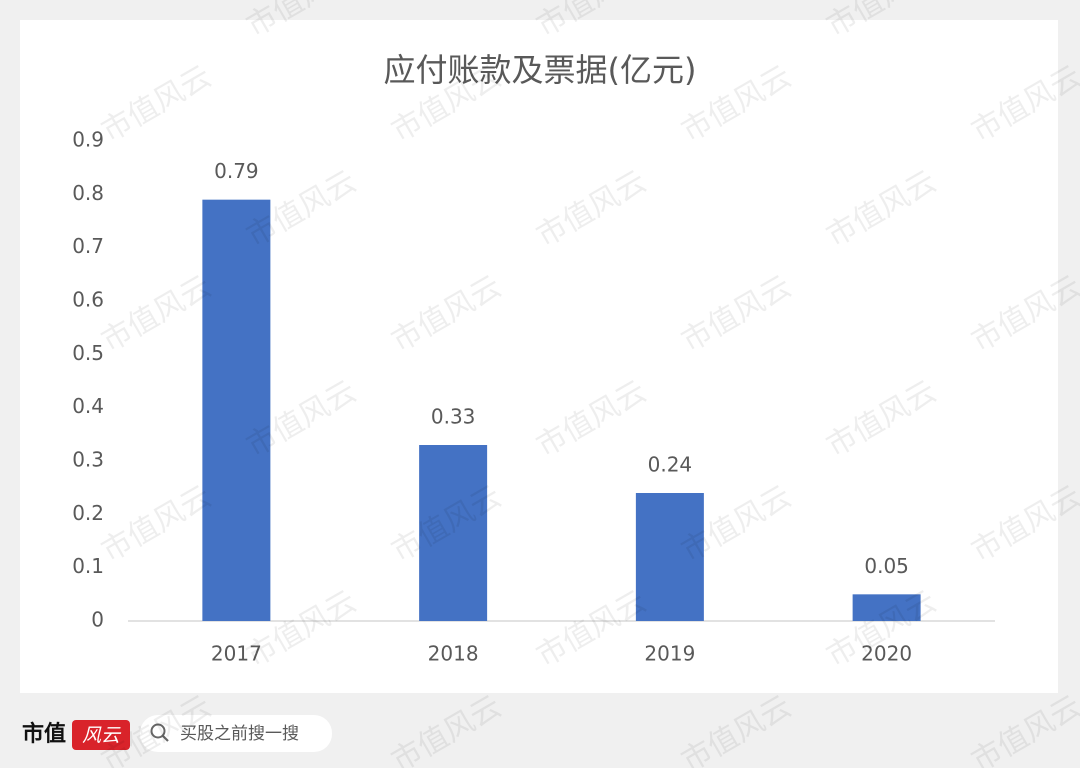 The image size is (1080, 768). I want to click on y-tick-label: 0.4, so click(88, 406).